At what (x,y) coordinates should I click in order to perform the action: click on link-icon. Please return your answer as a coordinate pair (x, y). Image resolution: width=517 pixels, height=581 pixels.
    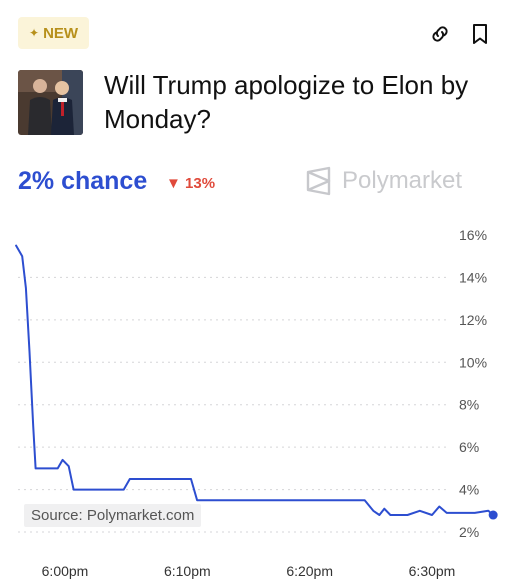
    Looking at the image, I should click on (440, 34).